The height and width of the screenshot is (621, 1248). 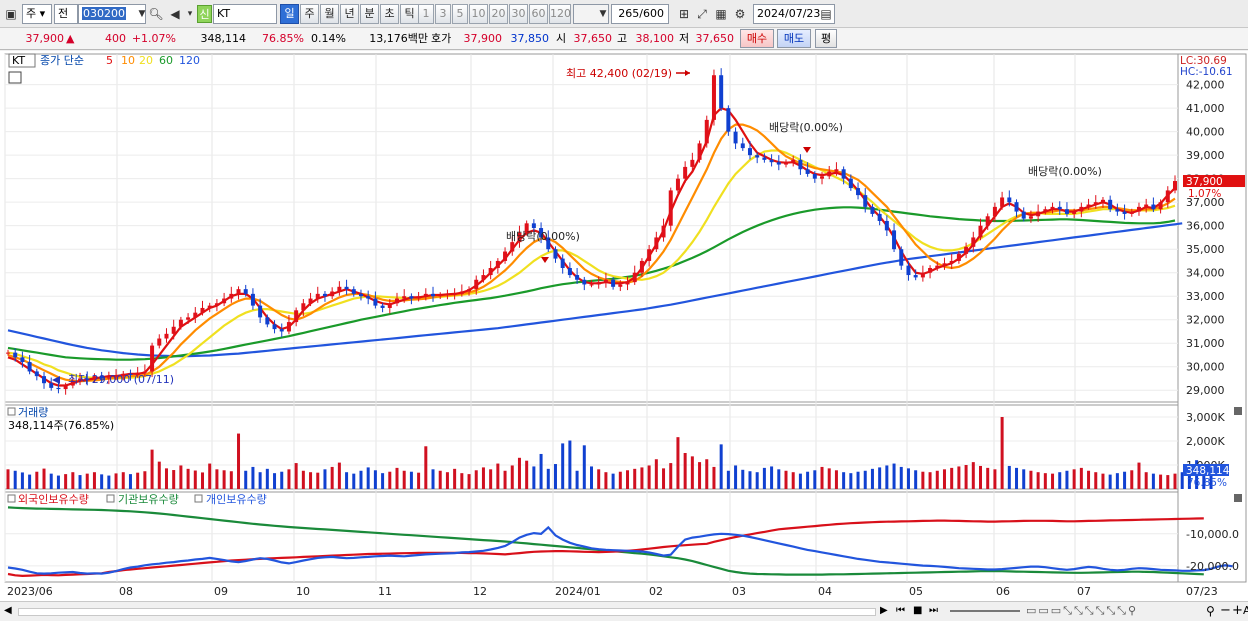 I want to click on multiplier-button-120: 120, so click(x=560, y=14).